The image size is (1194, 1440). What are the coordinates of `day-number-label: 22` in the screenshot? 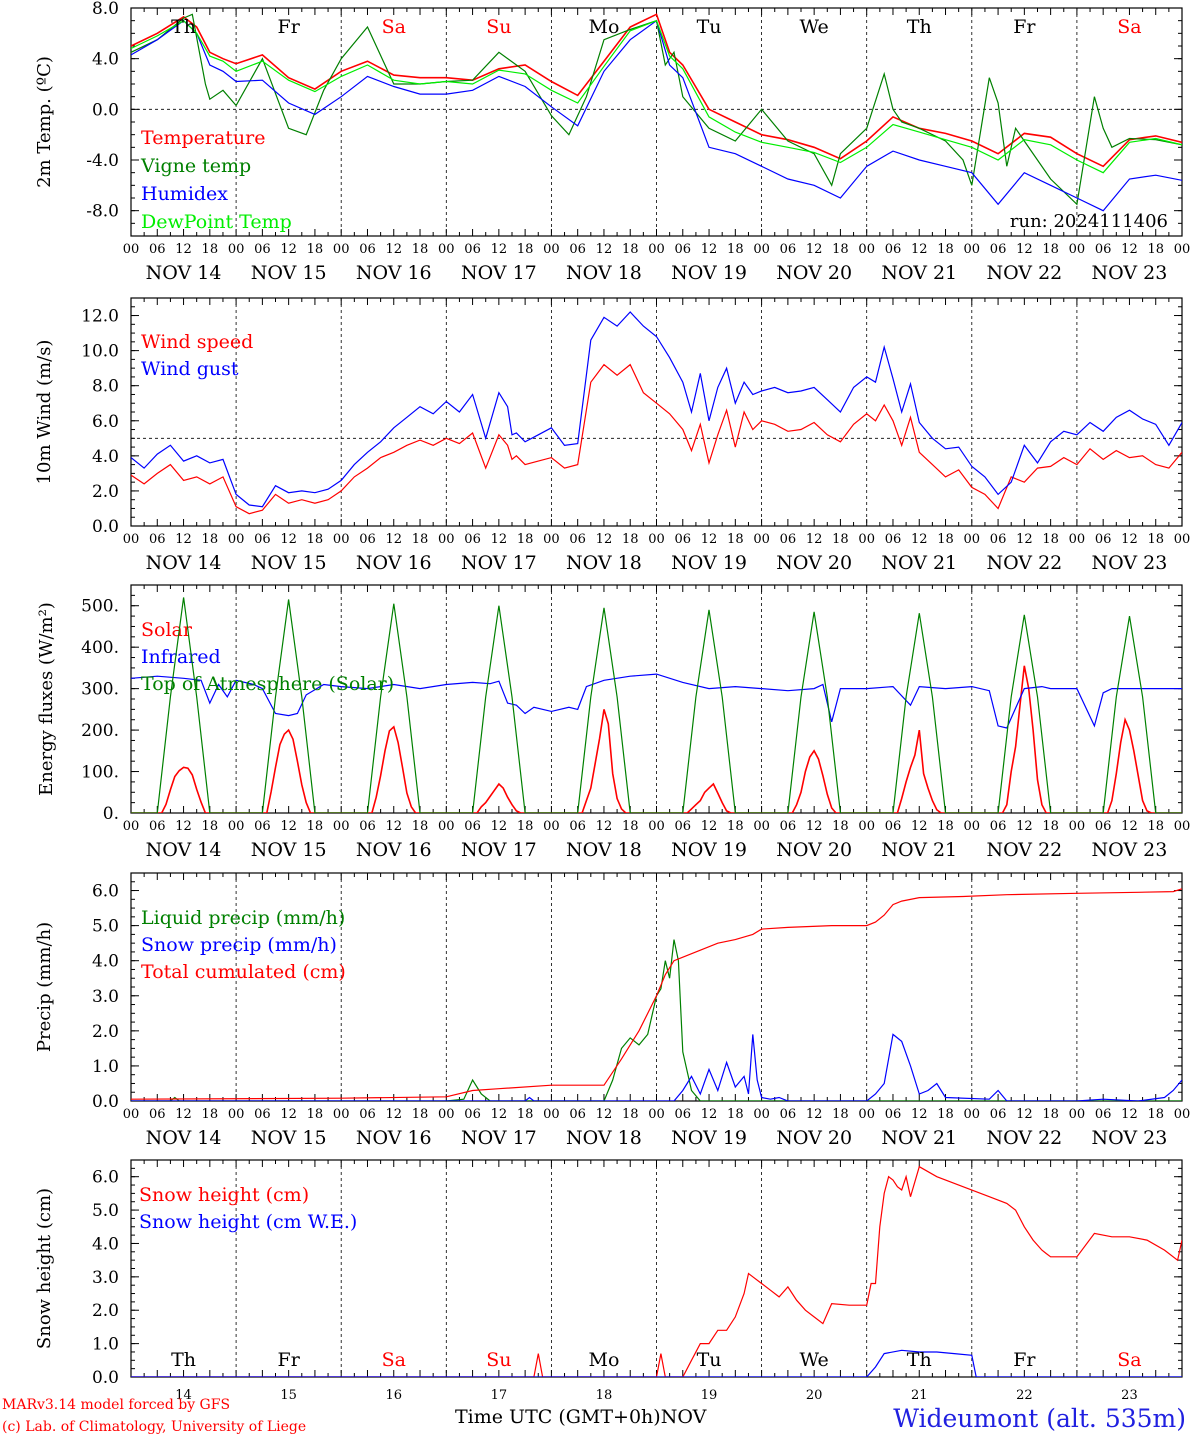 It's located at (1024, 1395).